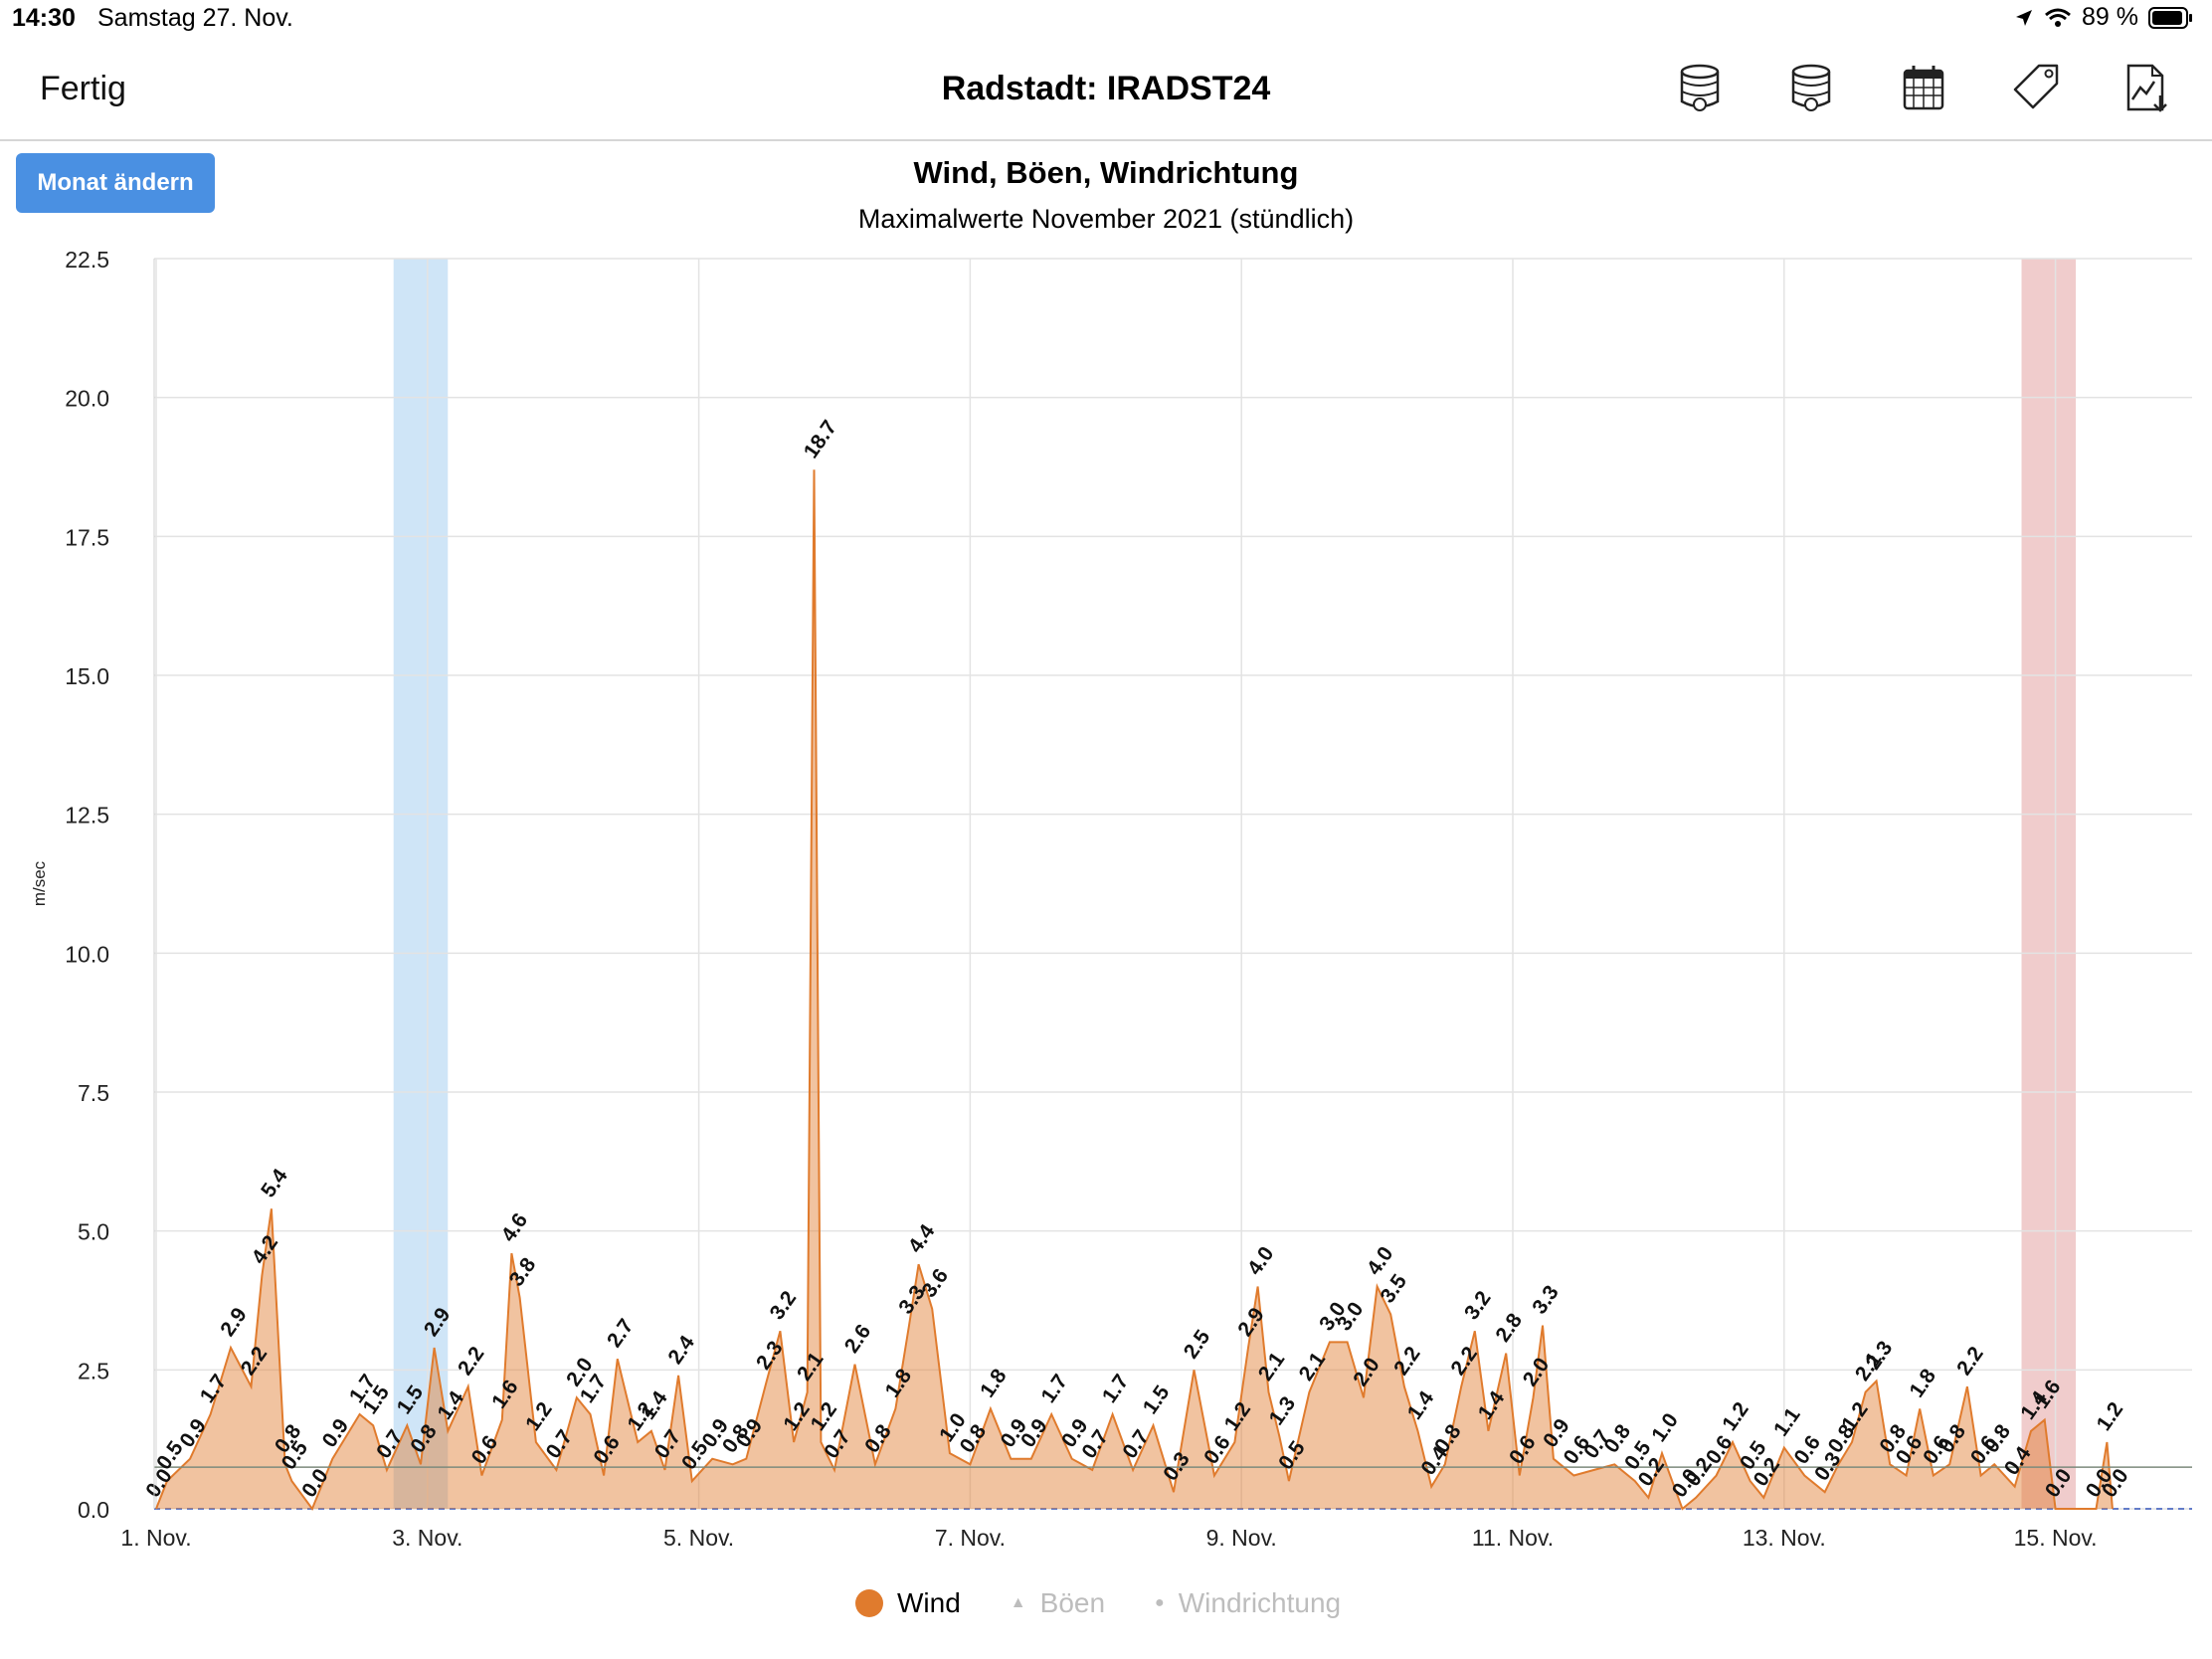 This screenshot has width=2212, height=1659. I want to click on data-label: 2.6, so click(858, 1339).